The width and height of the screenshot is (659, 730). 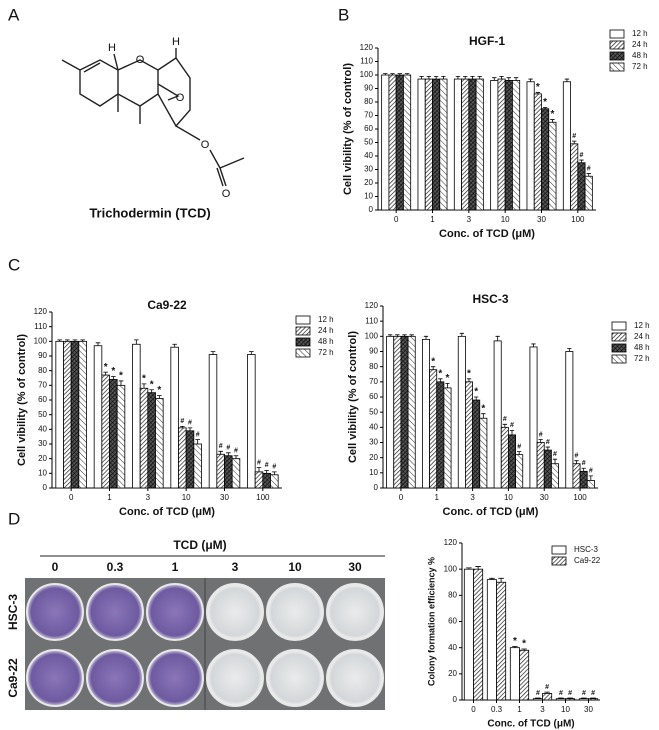 What do you see at coordinates (455, 699) in the screenshot?
I see `y-tick-label: 0` at bounding box center [455, 699].